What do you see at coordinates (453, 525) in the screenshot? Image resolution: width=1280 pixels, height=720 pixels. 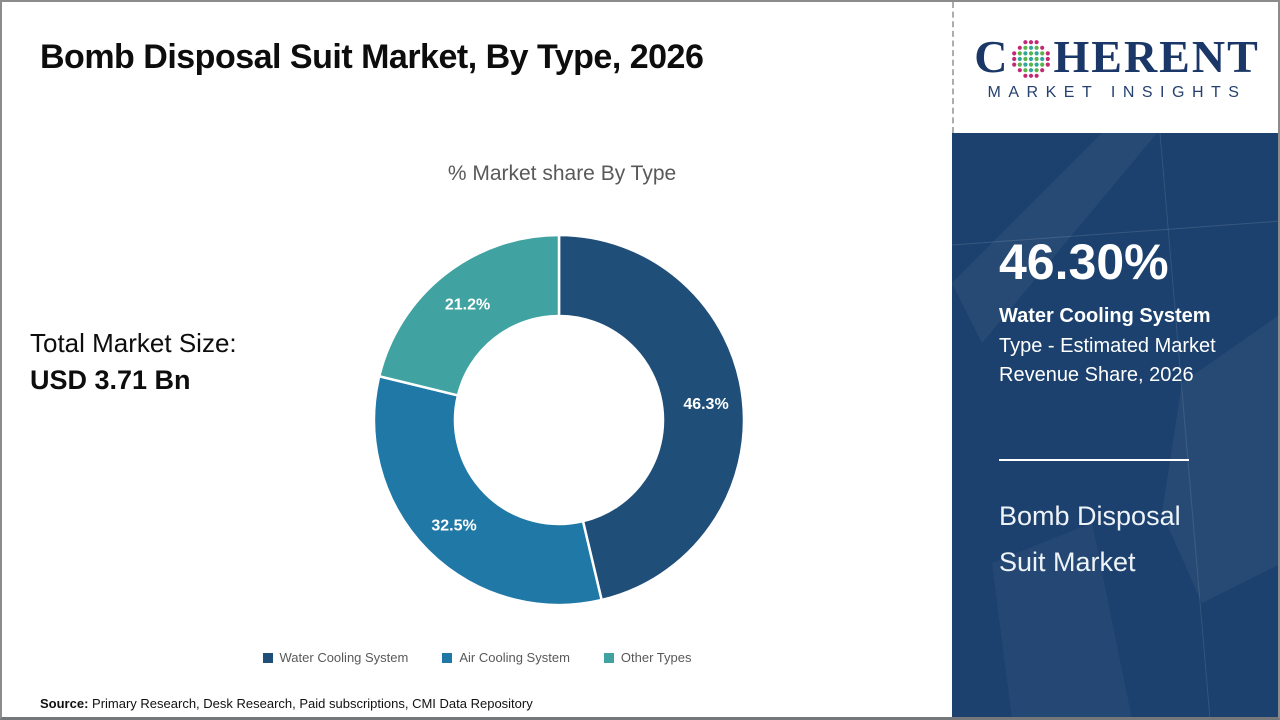 I see `slice-label-1: 32.5%` at bounding box center [453, 525].